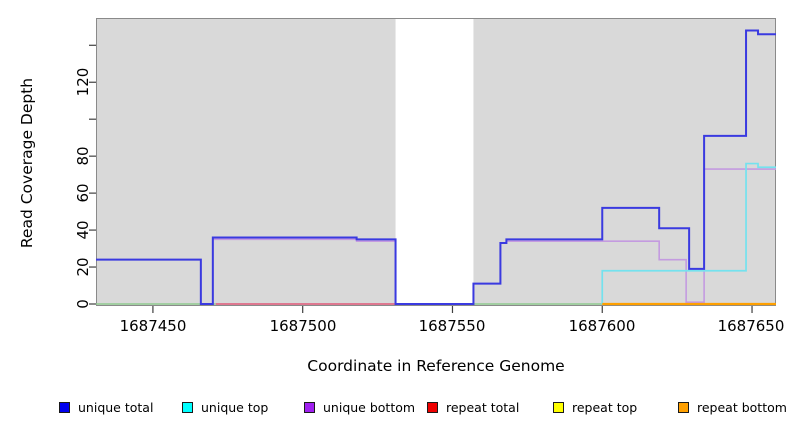 The width and height of the screenshot is (792, 432). What do you see at coordinates (116, 407) in the screenshot?
I see `legend-label: unique total` at bounding box center [116, 407].